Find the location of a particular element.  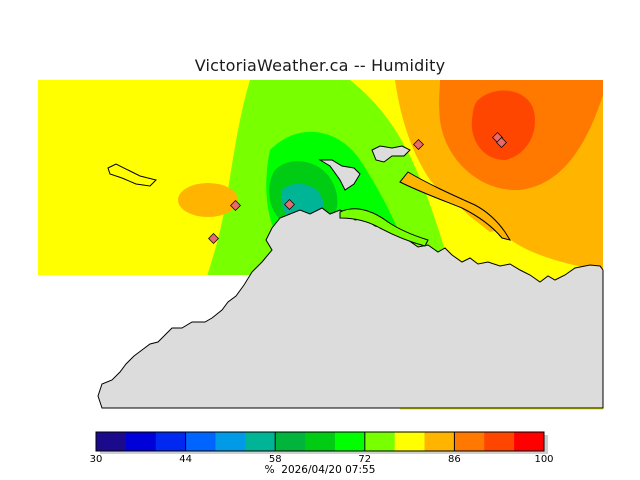

legend-tick-label: 44 is located at coordinates (185, 459).